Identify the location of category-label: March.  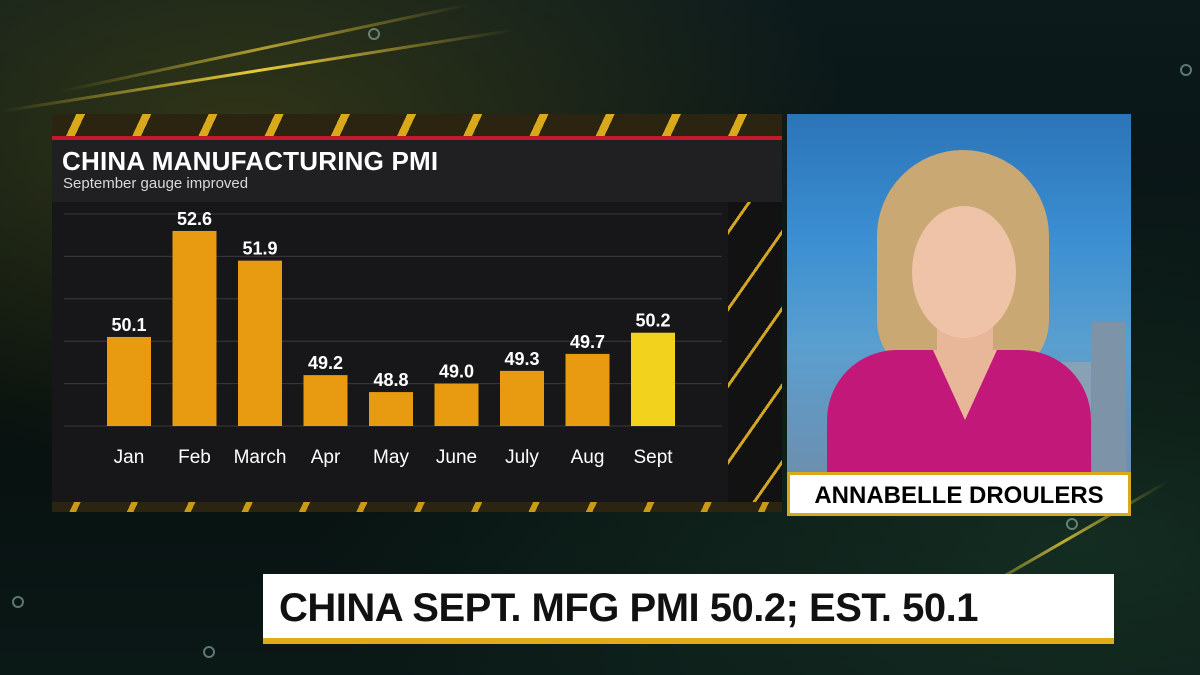
(260, 457).